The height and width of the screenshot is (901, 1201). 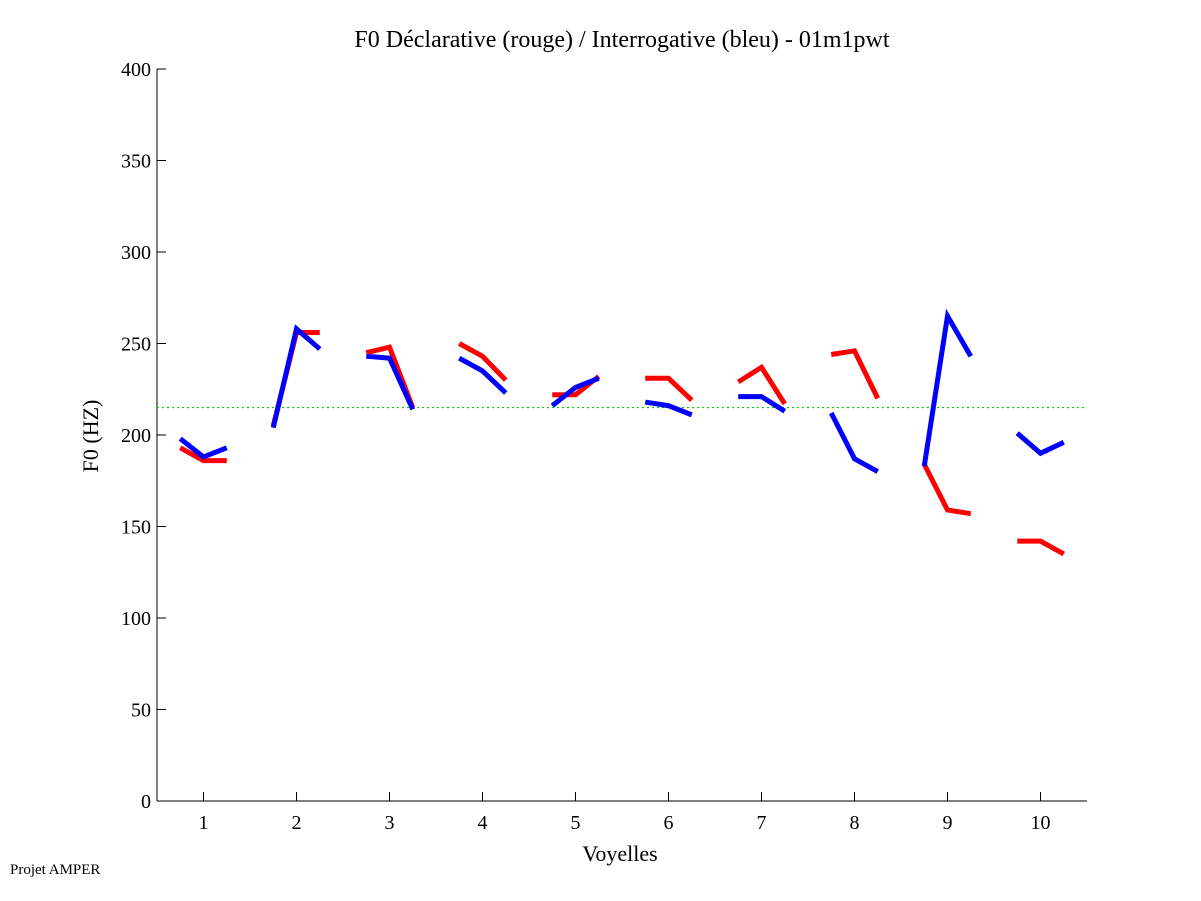 I want to click on y-tick-label: 300, so click(x=136, y=253).